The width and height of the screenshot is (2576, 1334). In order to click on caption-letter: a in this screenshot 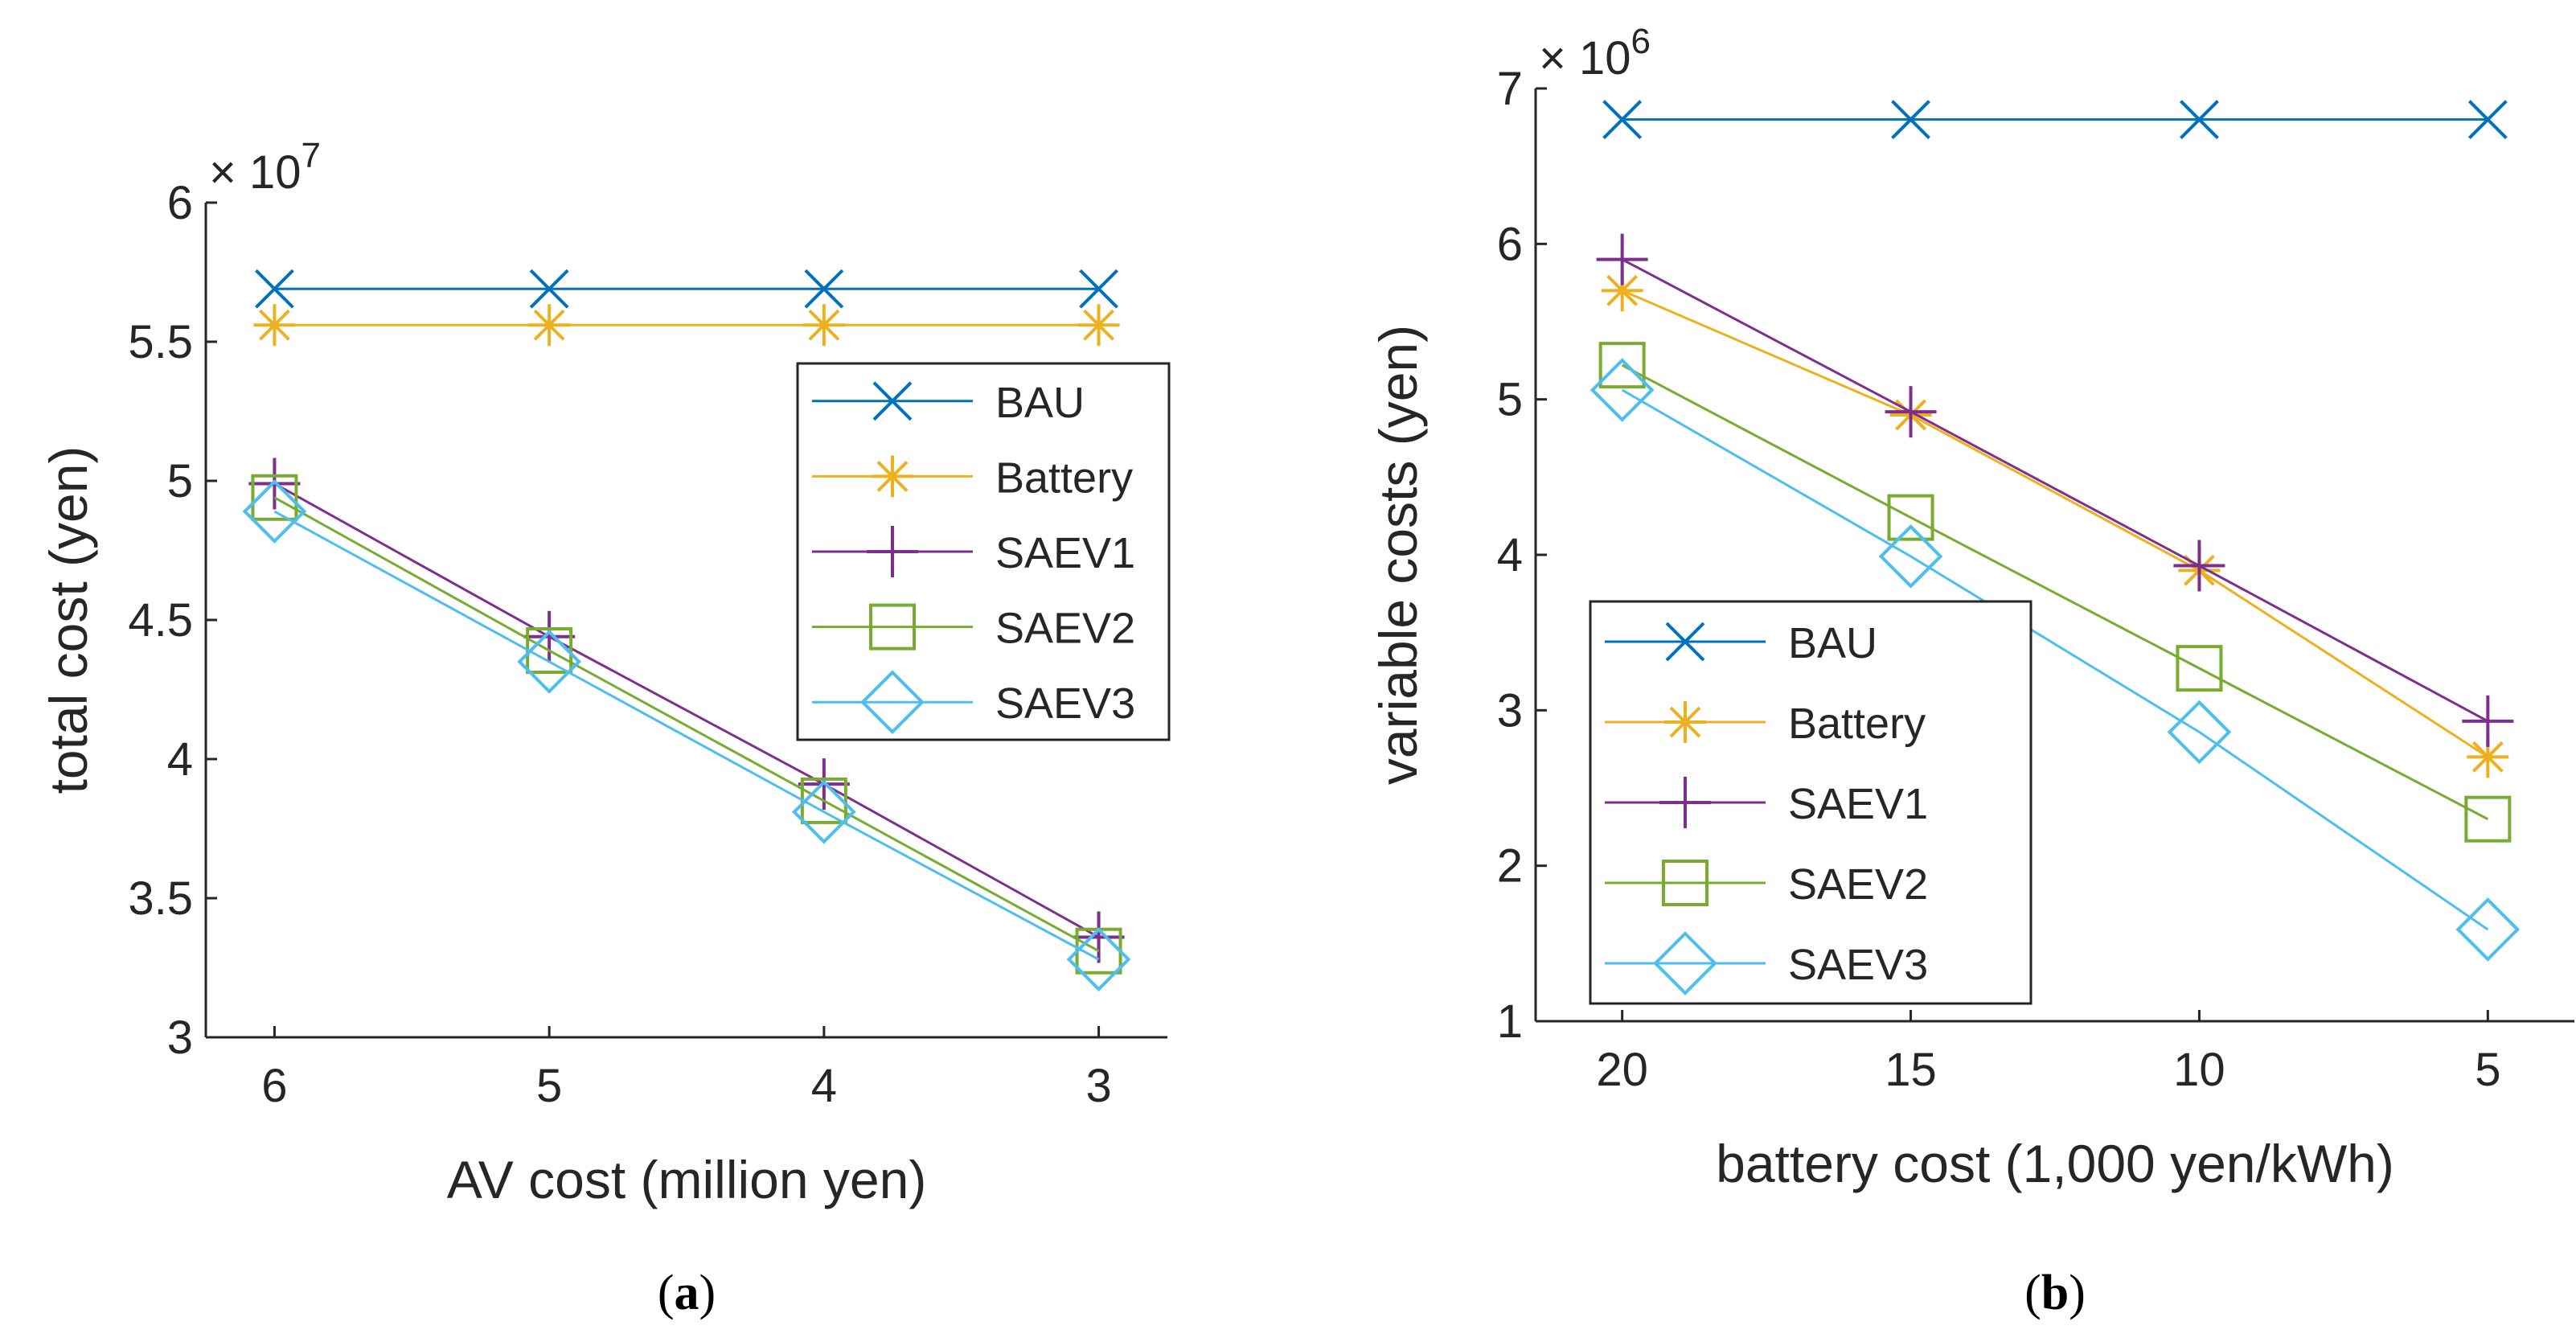, I will do `click(687, 1293)`.